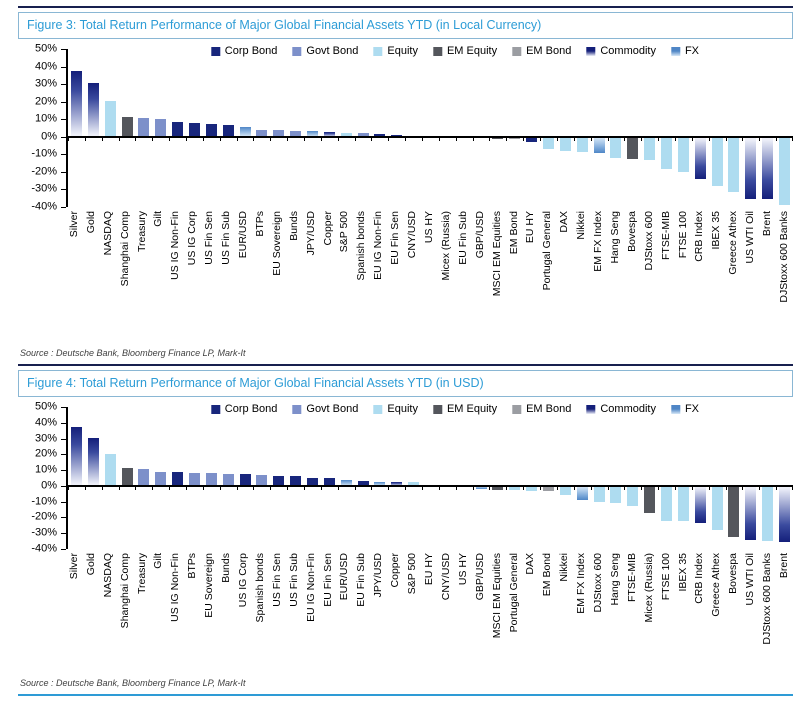 Image resolution: width=800 pixels, height=714 pixels. Describe the element at coordinates (124, 249) in the screenshot. I see `x-label-shanghai-comp: Shanghai Comp` at that location.